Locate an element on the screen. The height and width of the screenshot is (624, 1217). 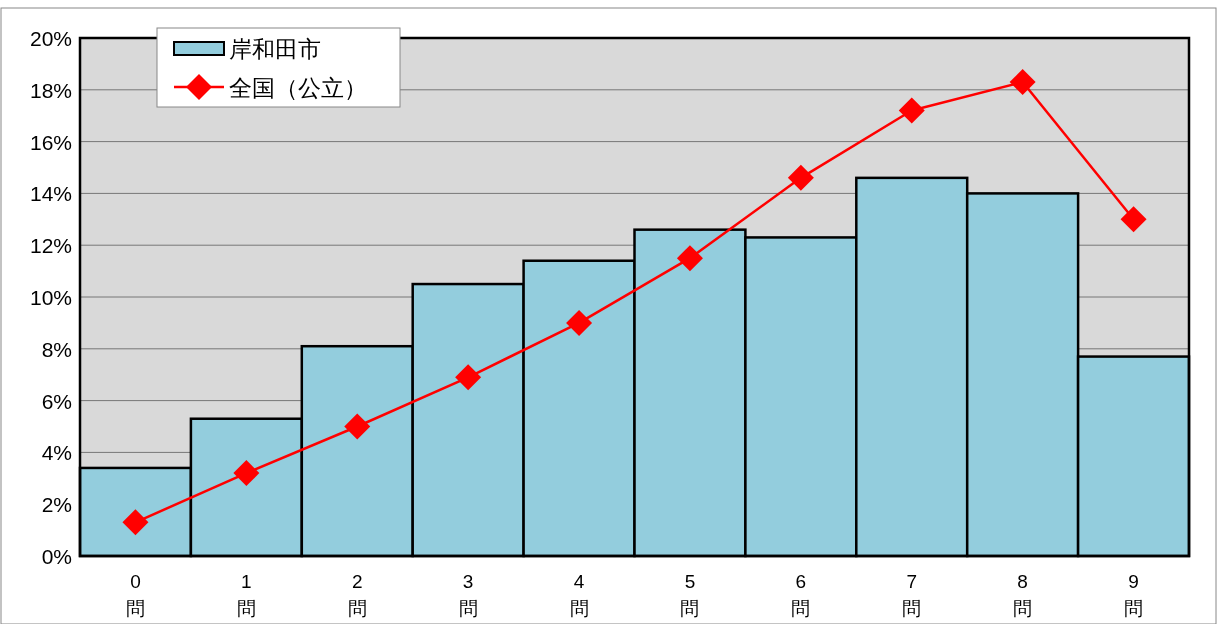
x-tick-label: 5 問 is located at coordinates (690, 595).